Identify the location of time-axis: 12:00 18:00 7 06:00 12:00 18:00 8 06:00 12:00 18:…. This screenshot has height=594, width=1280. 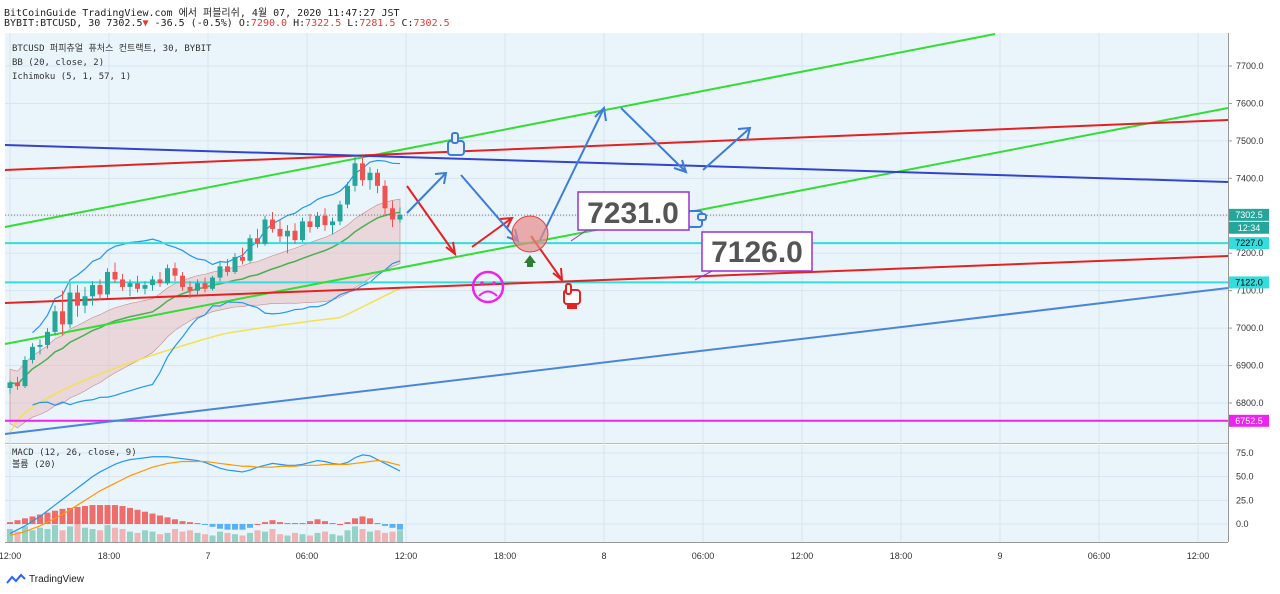
(604, 556).